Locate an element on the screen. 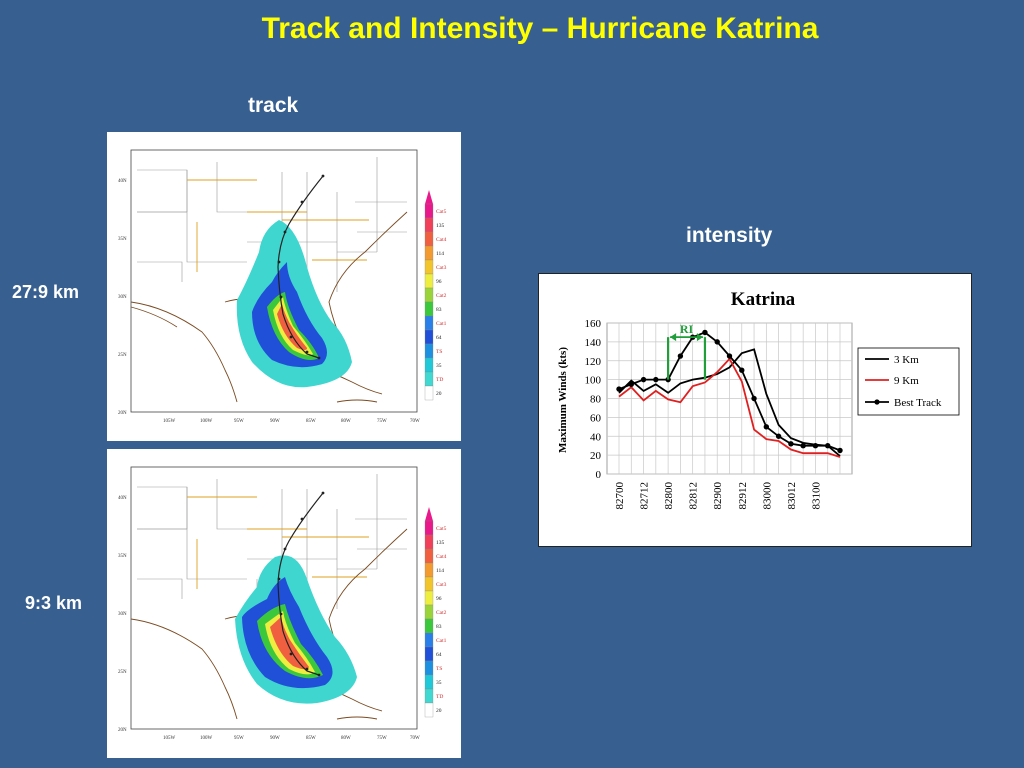  ri-arrowhead-right is located at coordinates (699, 337).